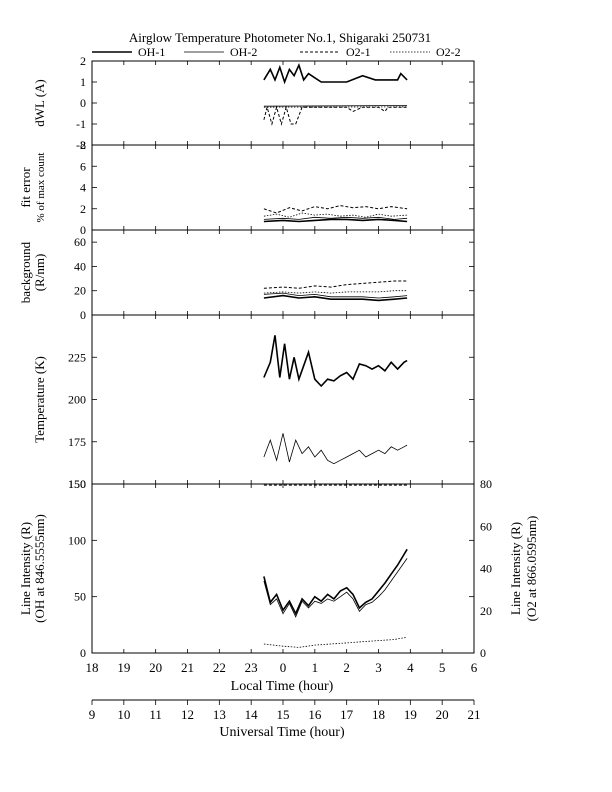 The image size is (612, 792). I want to click on ut-tick-label: 16, so click(315, 714).